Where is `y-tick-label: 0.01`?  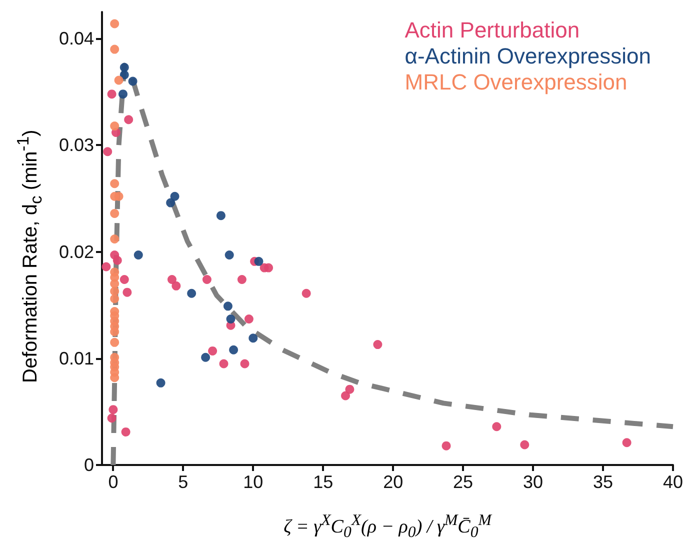 y-tick-label: 0.01 is located at coordinates (76, 358).